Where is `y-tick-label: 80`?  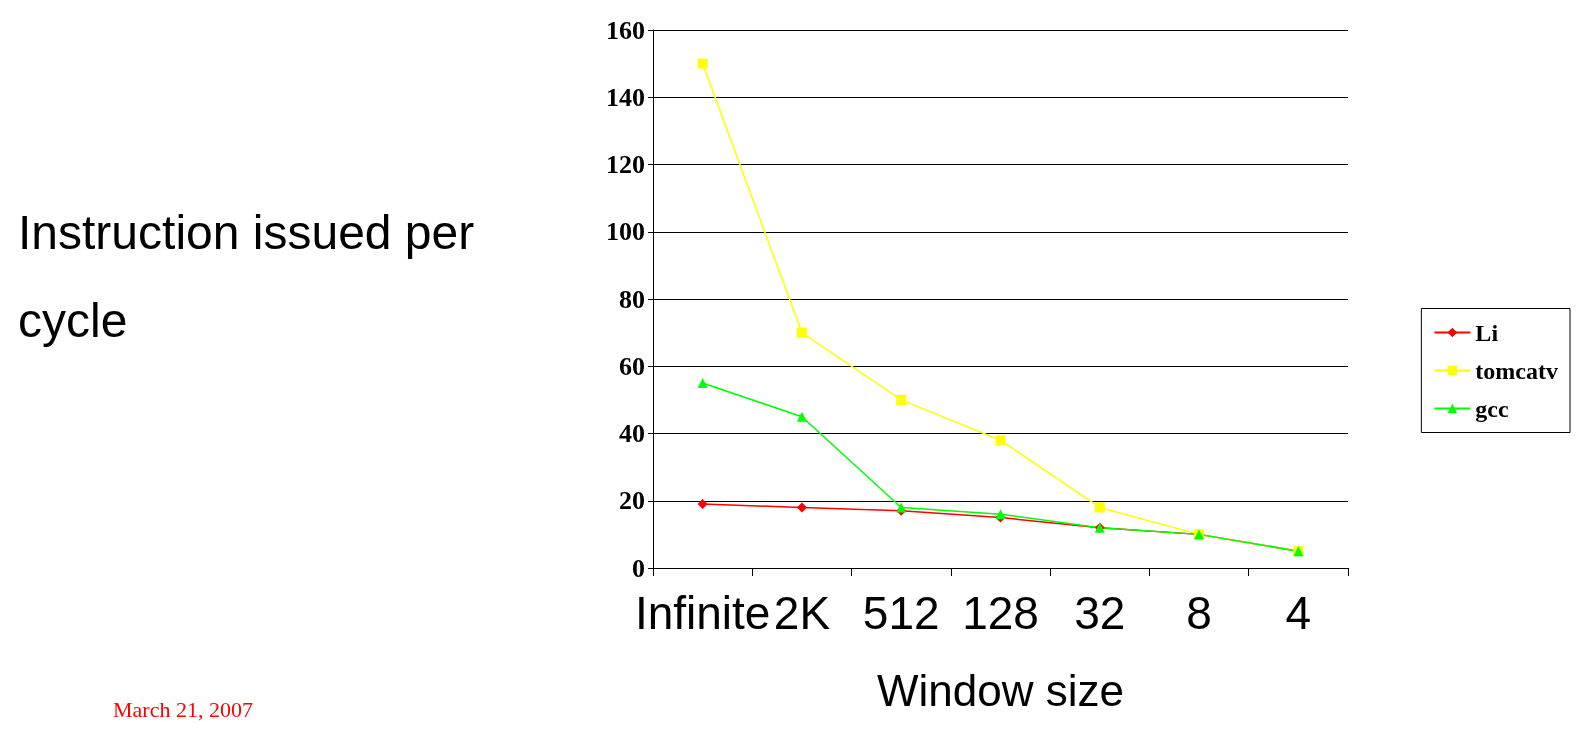
y-tick-label: 80 is located at coordinates (632, 299).